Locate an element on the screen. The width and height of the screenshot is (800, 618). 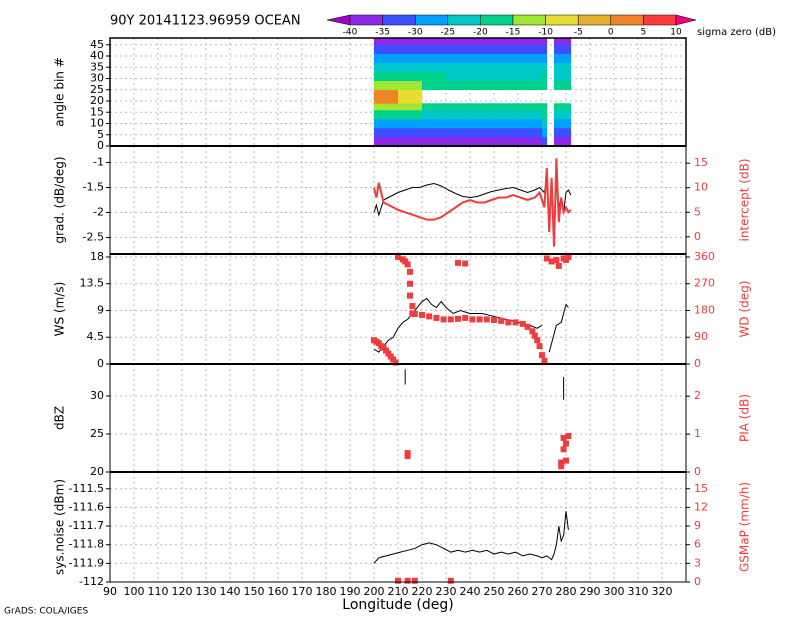
x-tick-label: 160 is located at coordinates (278, 591).